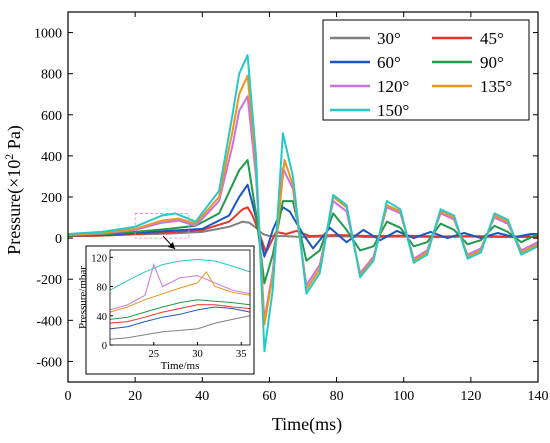 The width and height of the screenshot is (550, 443). Describe the element at coordinates (99, 258) in the screenshot. I see `inset-y-tick-label: 120` at that location.